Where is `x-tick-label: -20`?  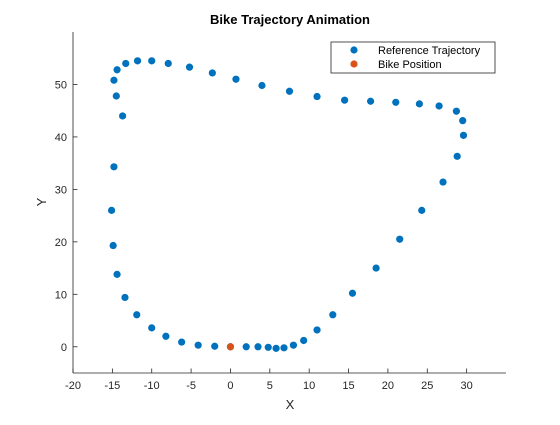 x-tick-label: -20 is located at coordinates (73, 386).